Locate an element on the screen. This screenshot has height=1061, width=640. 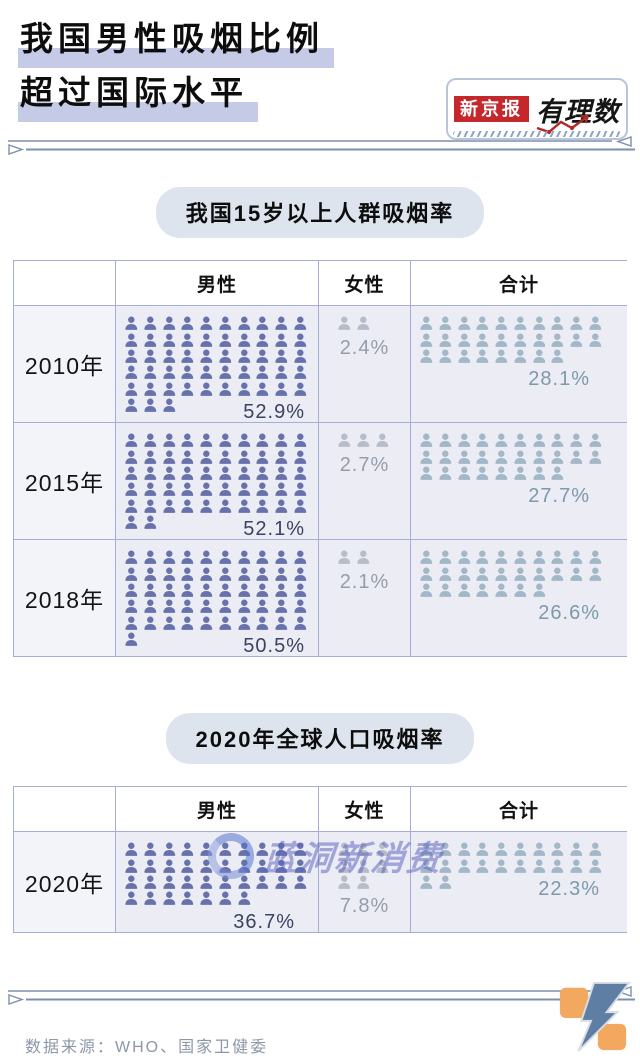
divider-bottom is located at coordinates (320, 998).